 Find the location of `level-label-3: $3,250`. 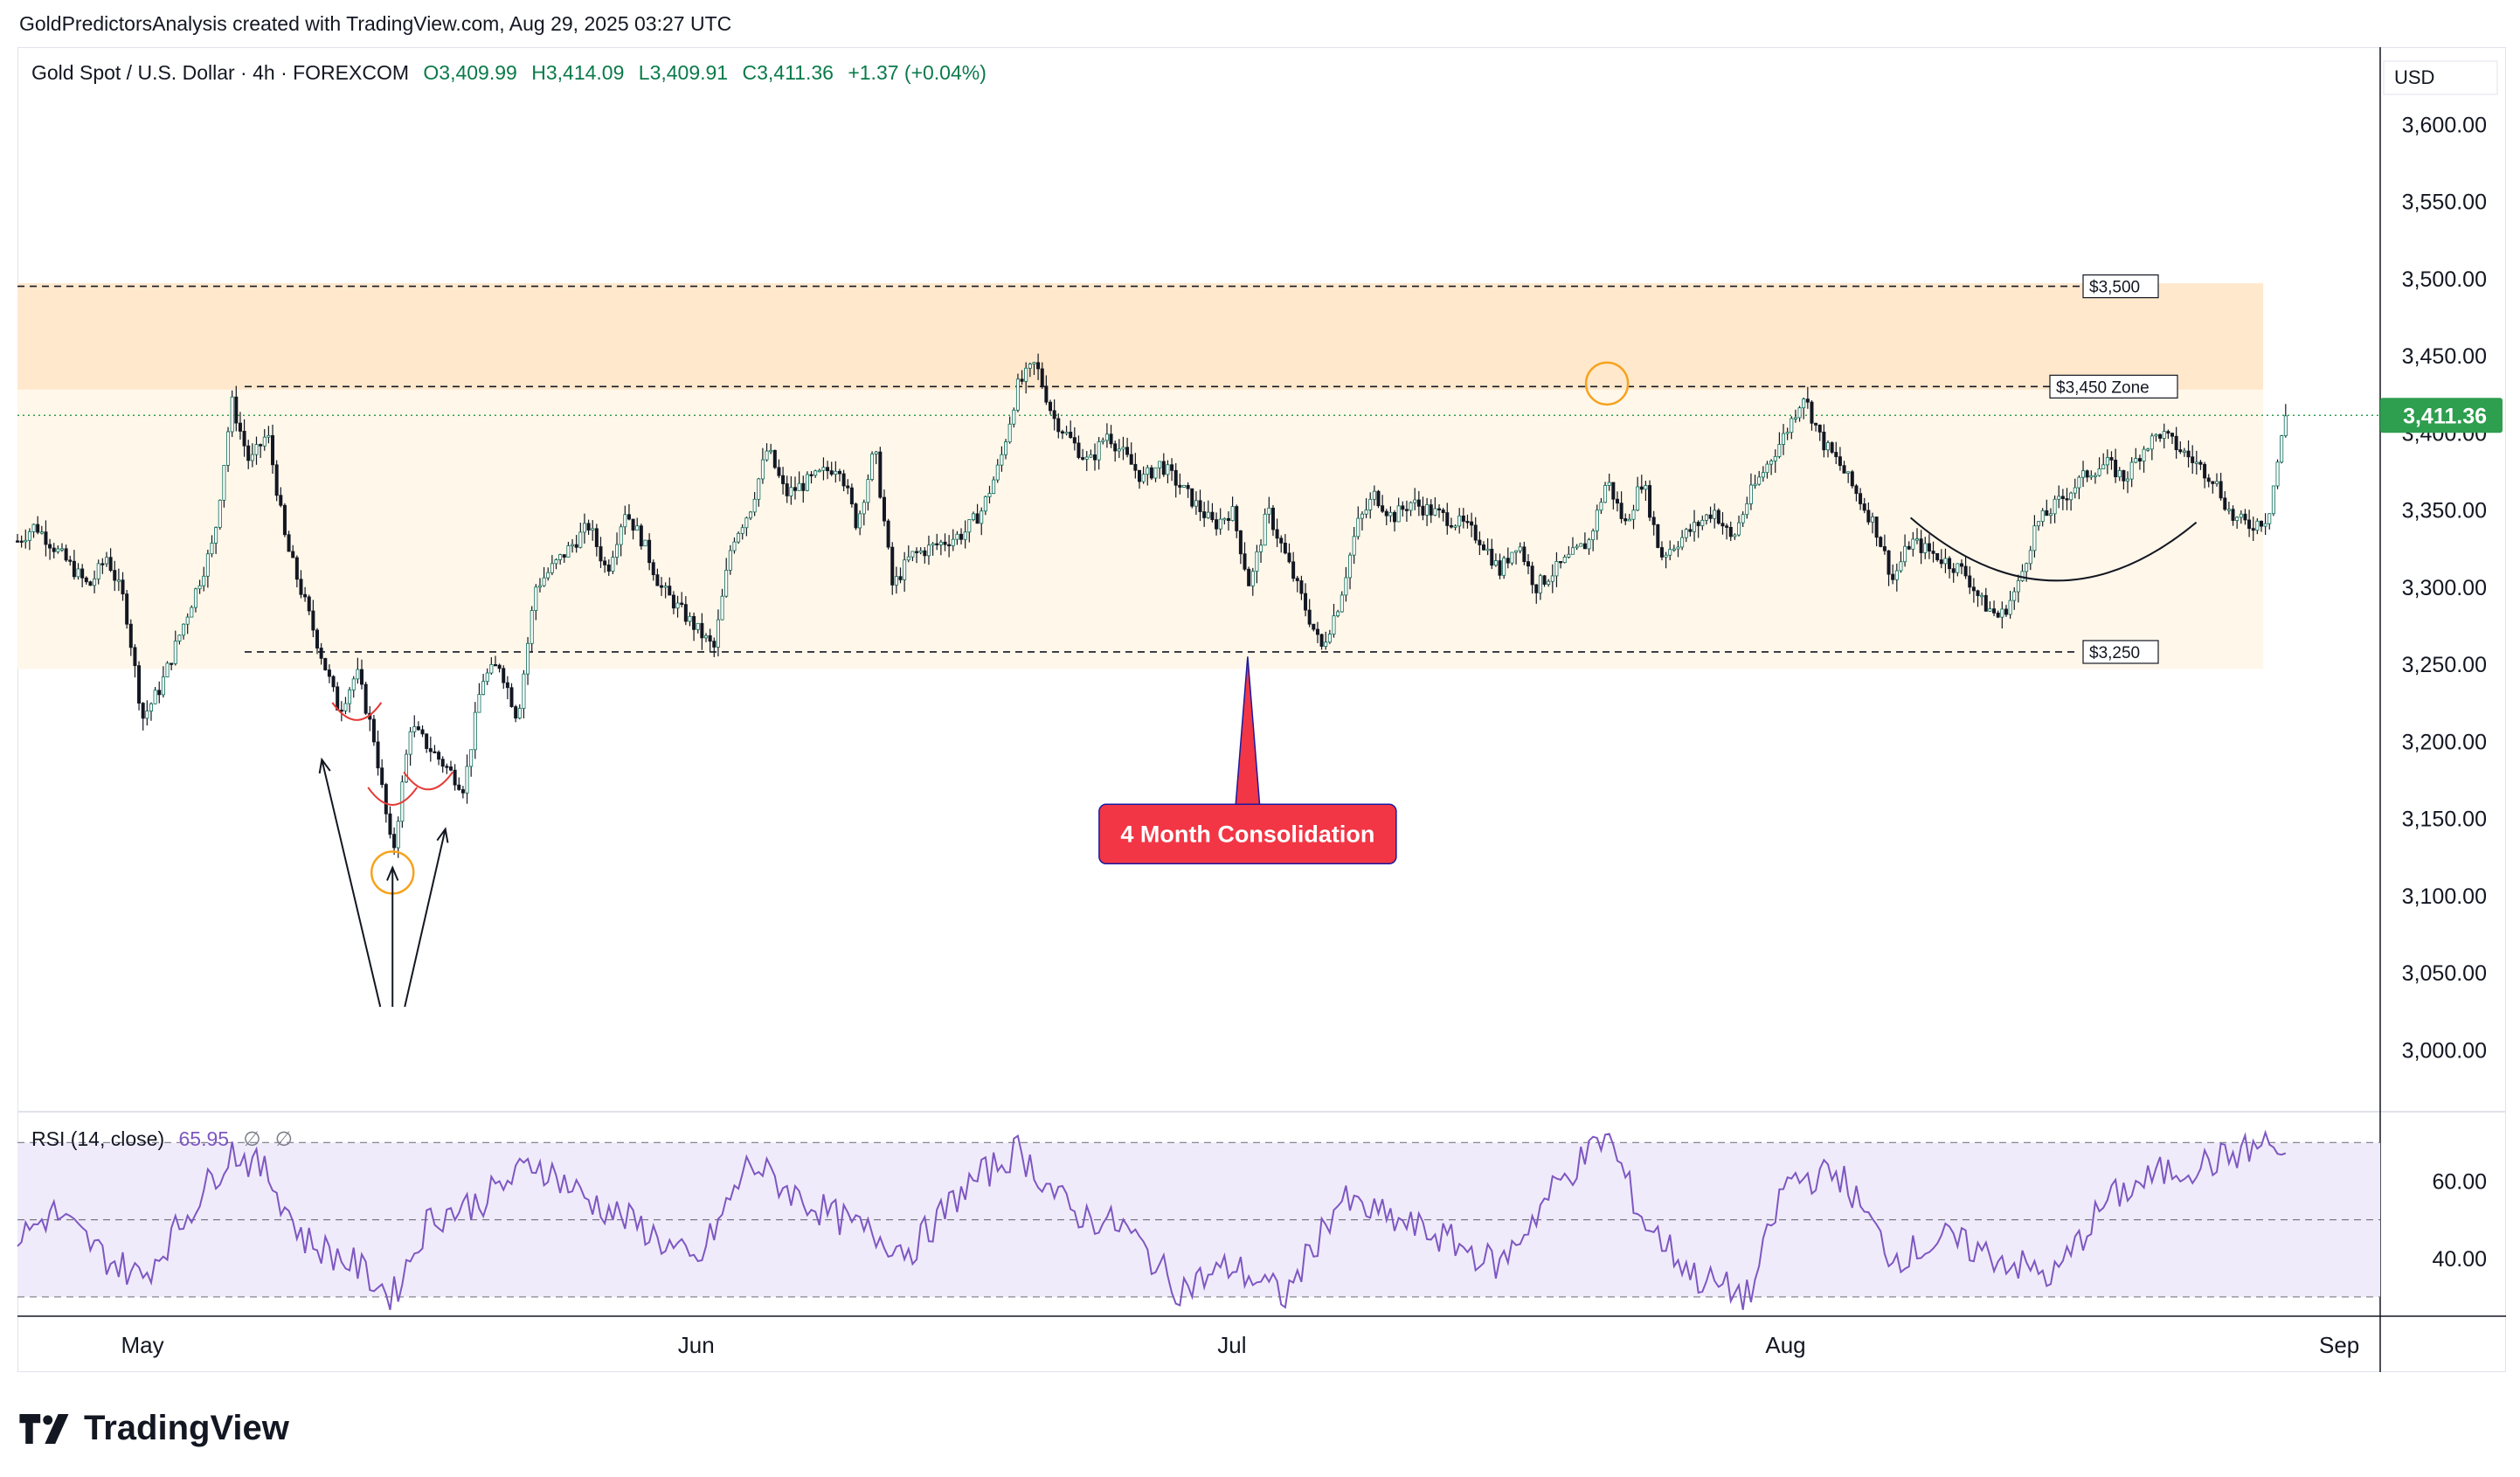

level-label-3: $3,250 is located at coordinates (2114, 653).